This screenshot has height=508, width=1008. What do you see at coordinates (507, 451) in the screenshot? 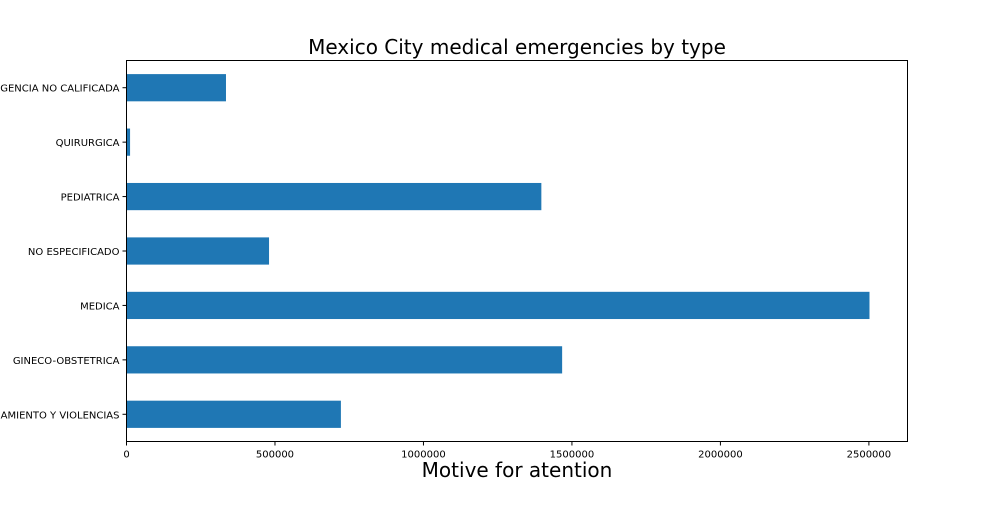
I see `x-axis: 0 500000 1000000 1500000 2000000 2500000` at bounding box center [507, 451].